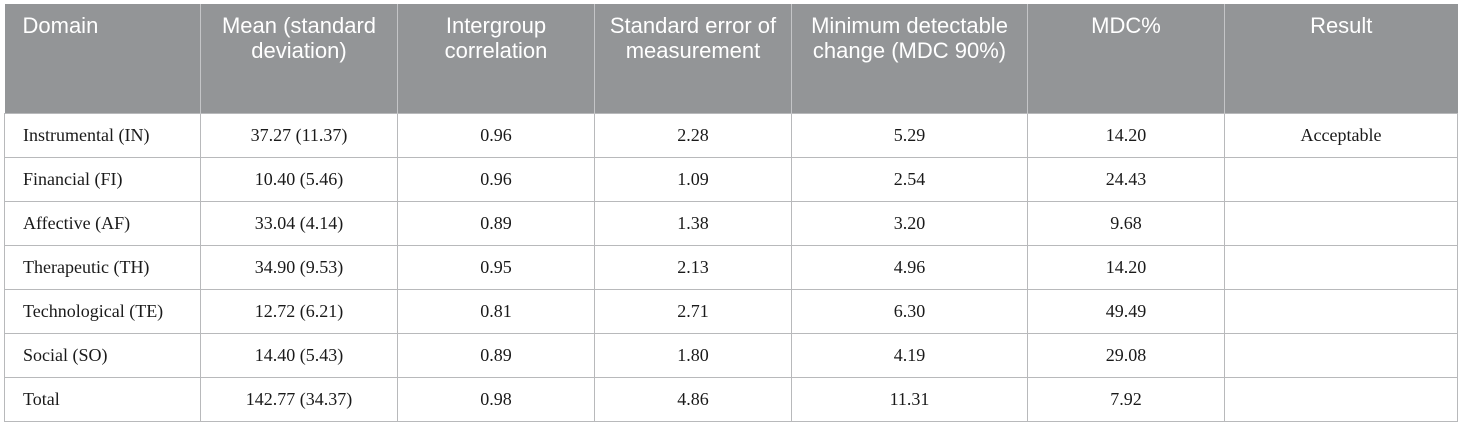  Describe the element at coordinates (909, 399) in the screenshot. I see `cell-mdc90: 11.31` at that location.